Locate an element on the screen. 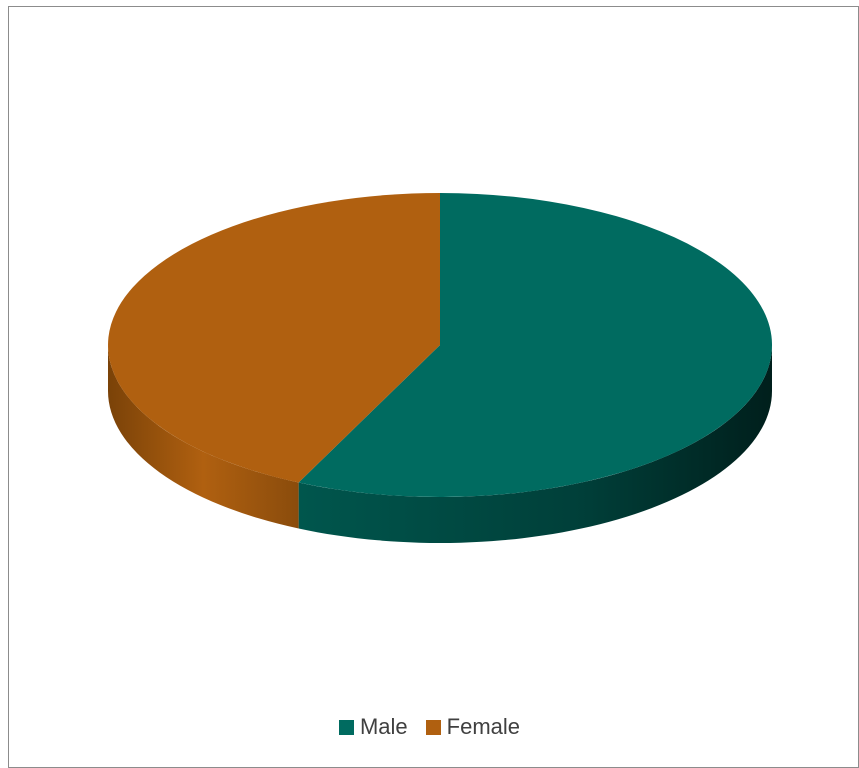  legend-swatch-male is located at coordinates (346, 727).